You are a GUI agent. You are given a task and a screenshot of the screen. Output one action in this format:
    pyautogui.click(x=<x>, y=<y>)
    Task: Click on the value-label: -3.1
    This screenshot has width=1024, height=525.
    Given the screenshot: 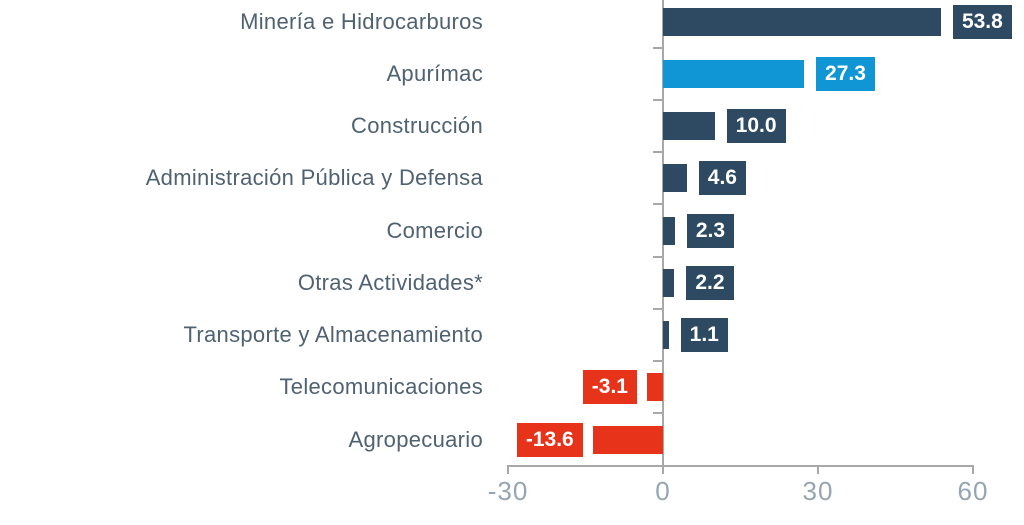 What is the action you would take?
    pyautogui.click(x=609, y=387)
    